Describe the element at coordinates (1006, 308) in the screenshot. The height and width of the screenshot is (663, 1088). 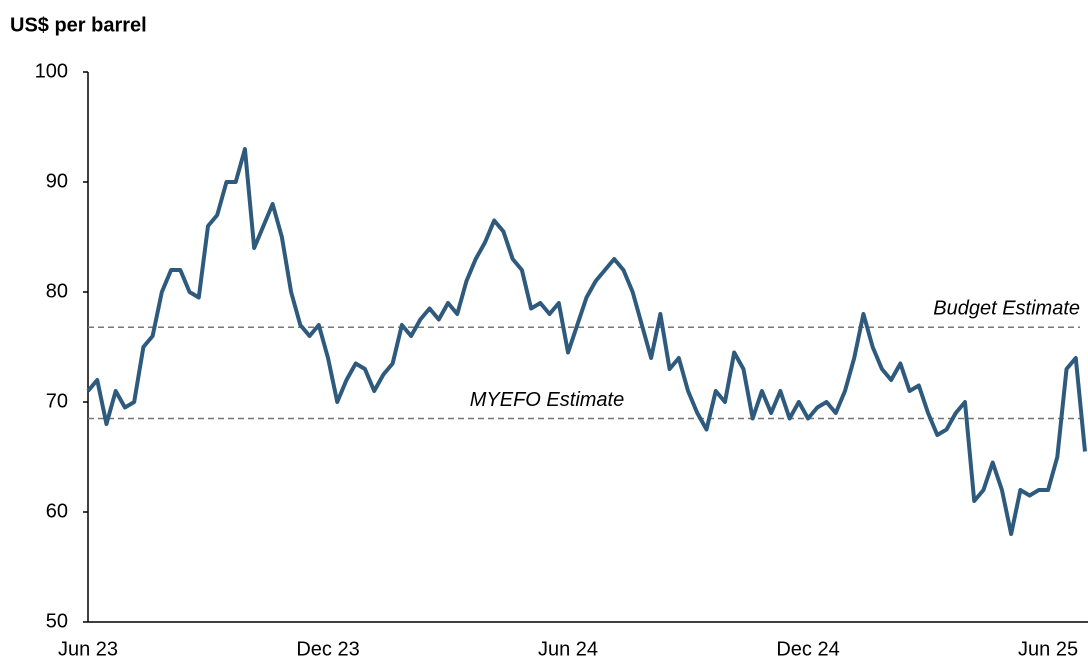
I see `annotation-label: Budget Estimate` at that location.